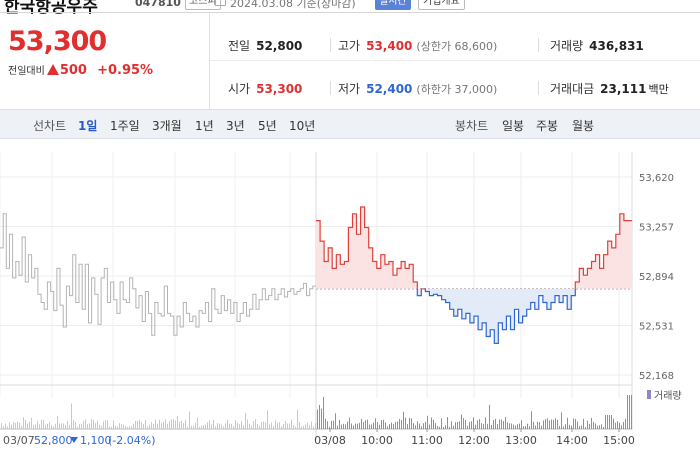 This screenshot has height=450, width=700. Describe the element at coordinates (513, 126) in the screenshot. I see `candle-daily: 일봉` at that location.